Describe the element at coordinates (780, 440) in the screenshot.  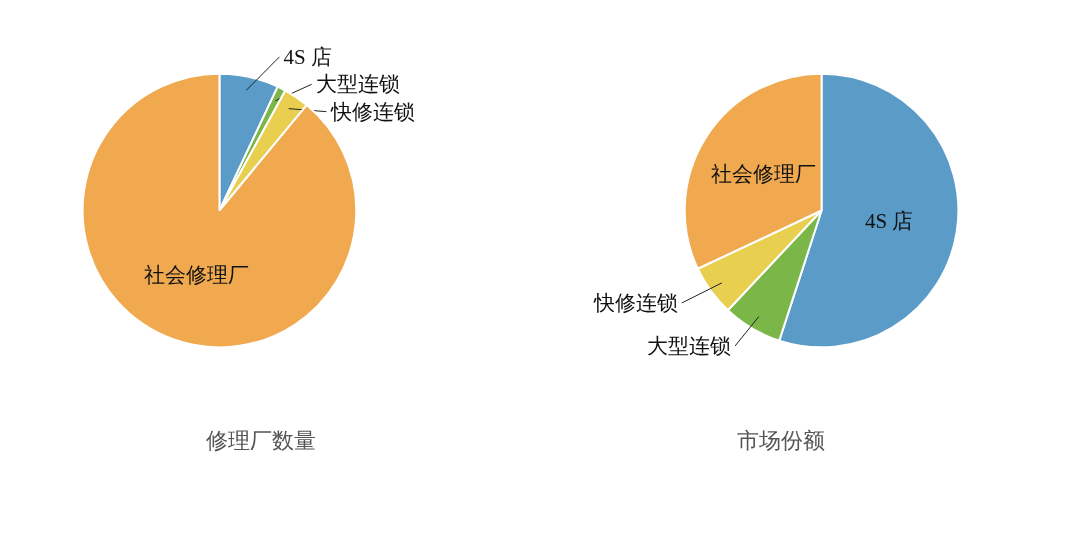
I see `text: 市场份额` at that location.